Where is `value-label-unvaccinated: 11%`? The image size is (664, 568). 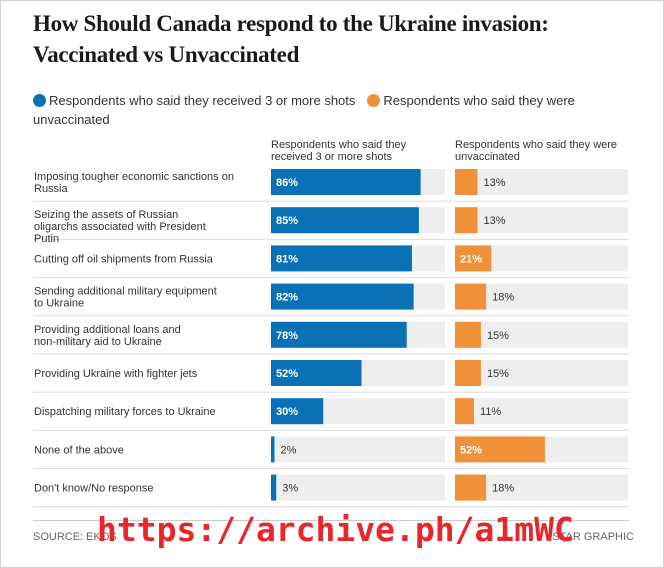
value-label-unvaccinated: 11% is located at coordinates (490, 412).